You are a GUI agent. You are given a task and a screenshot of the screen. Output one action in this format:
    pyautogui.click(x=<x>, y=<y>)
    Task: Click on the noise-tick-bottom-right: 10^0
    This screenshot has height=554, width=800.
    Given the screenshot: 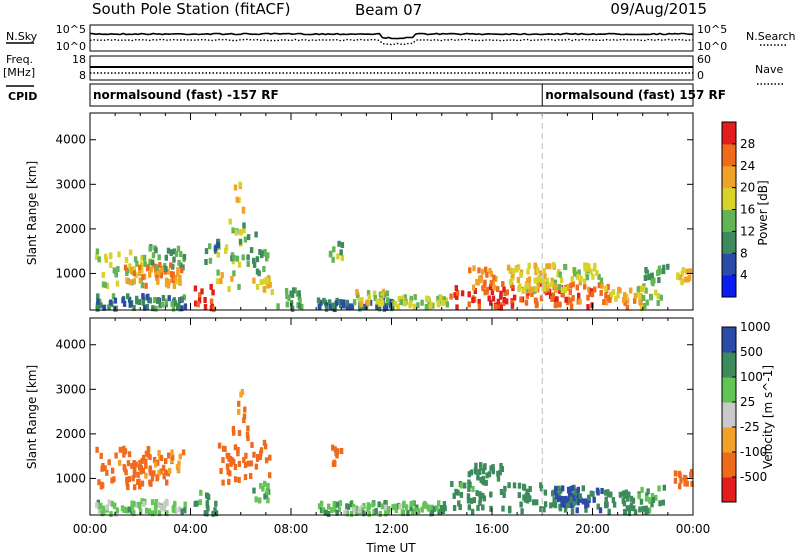 What is the action you would take?
    pyautogui.click(x=712, y=46)
    